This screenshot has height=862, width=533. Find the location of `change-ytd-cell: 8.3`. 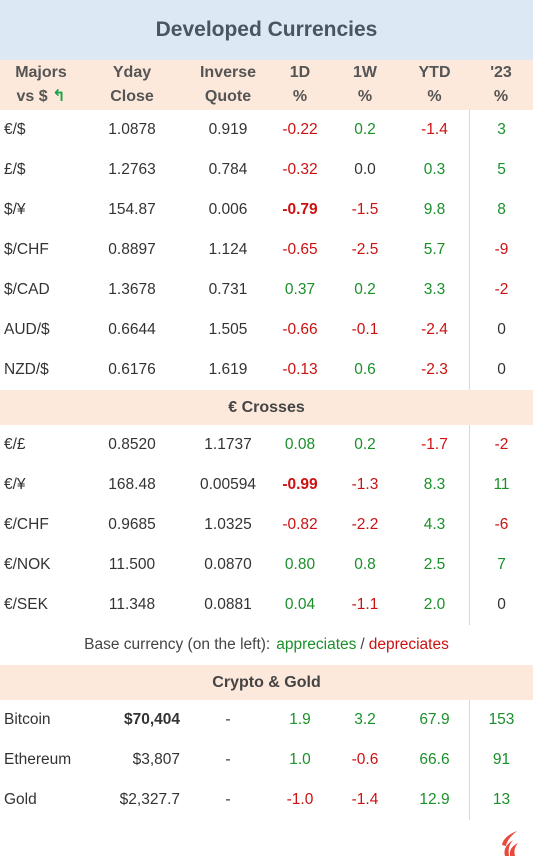

change-ytd-cell: 8.3 is located at coordinates (434, 484).